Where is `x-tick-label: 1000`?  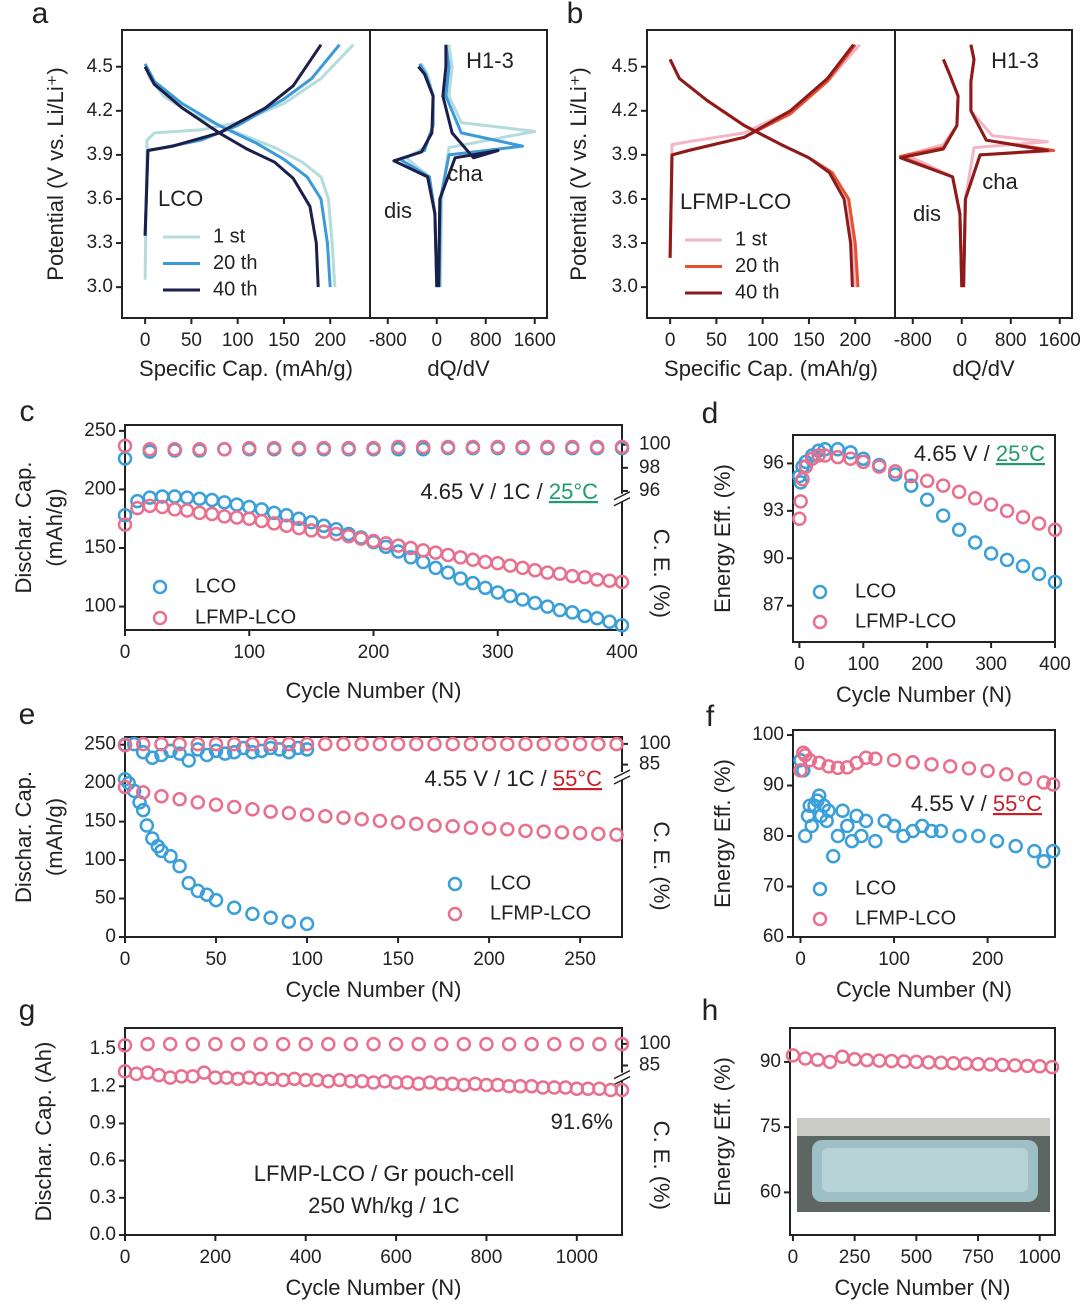
x-tick-label: 1000 is located at coordinates (1040, 1257).